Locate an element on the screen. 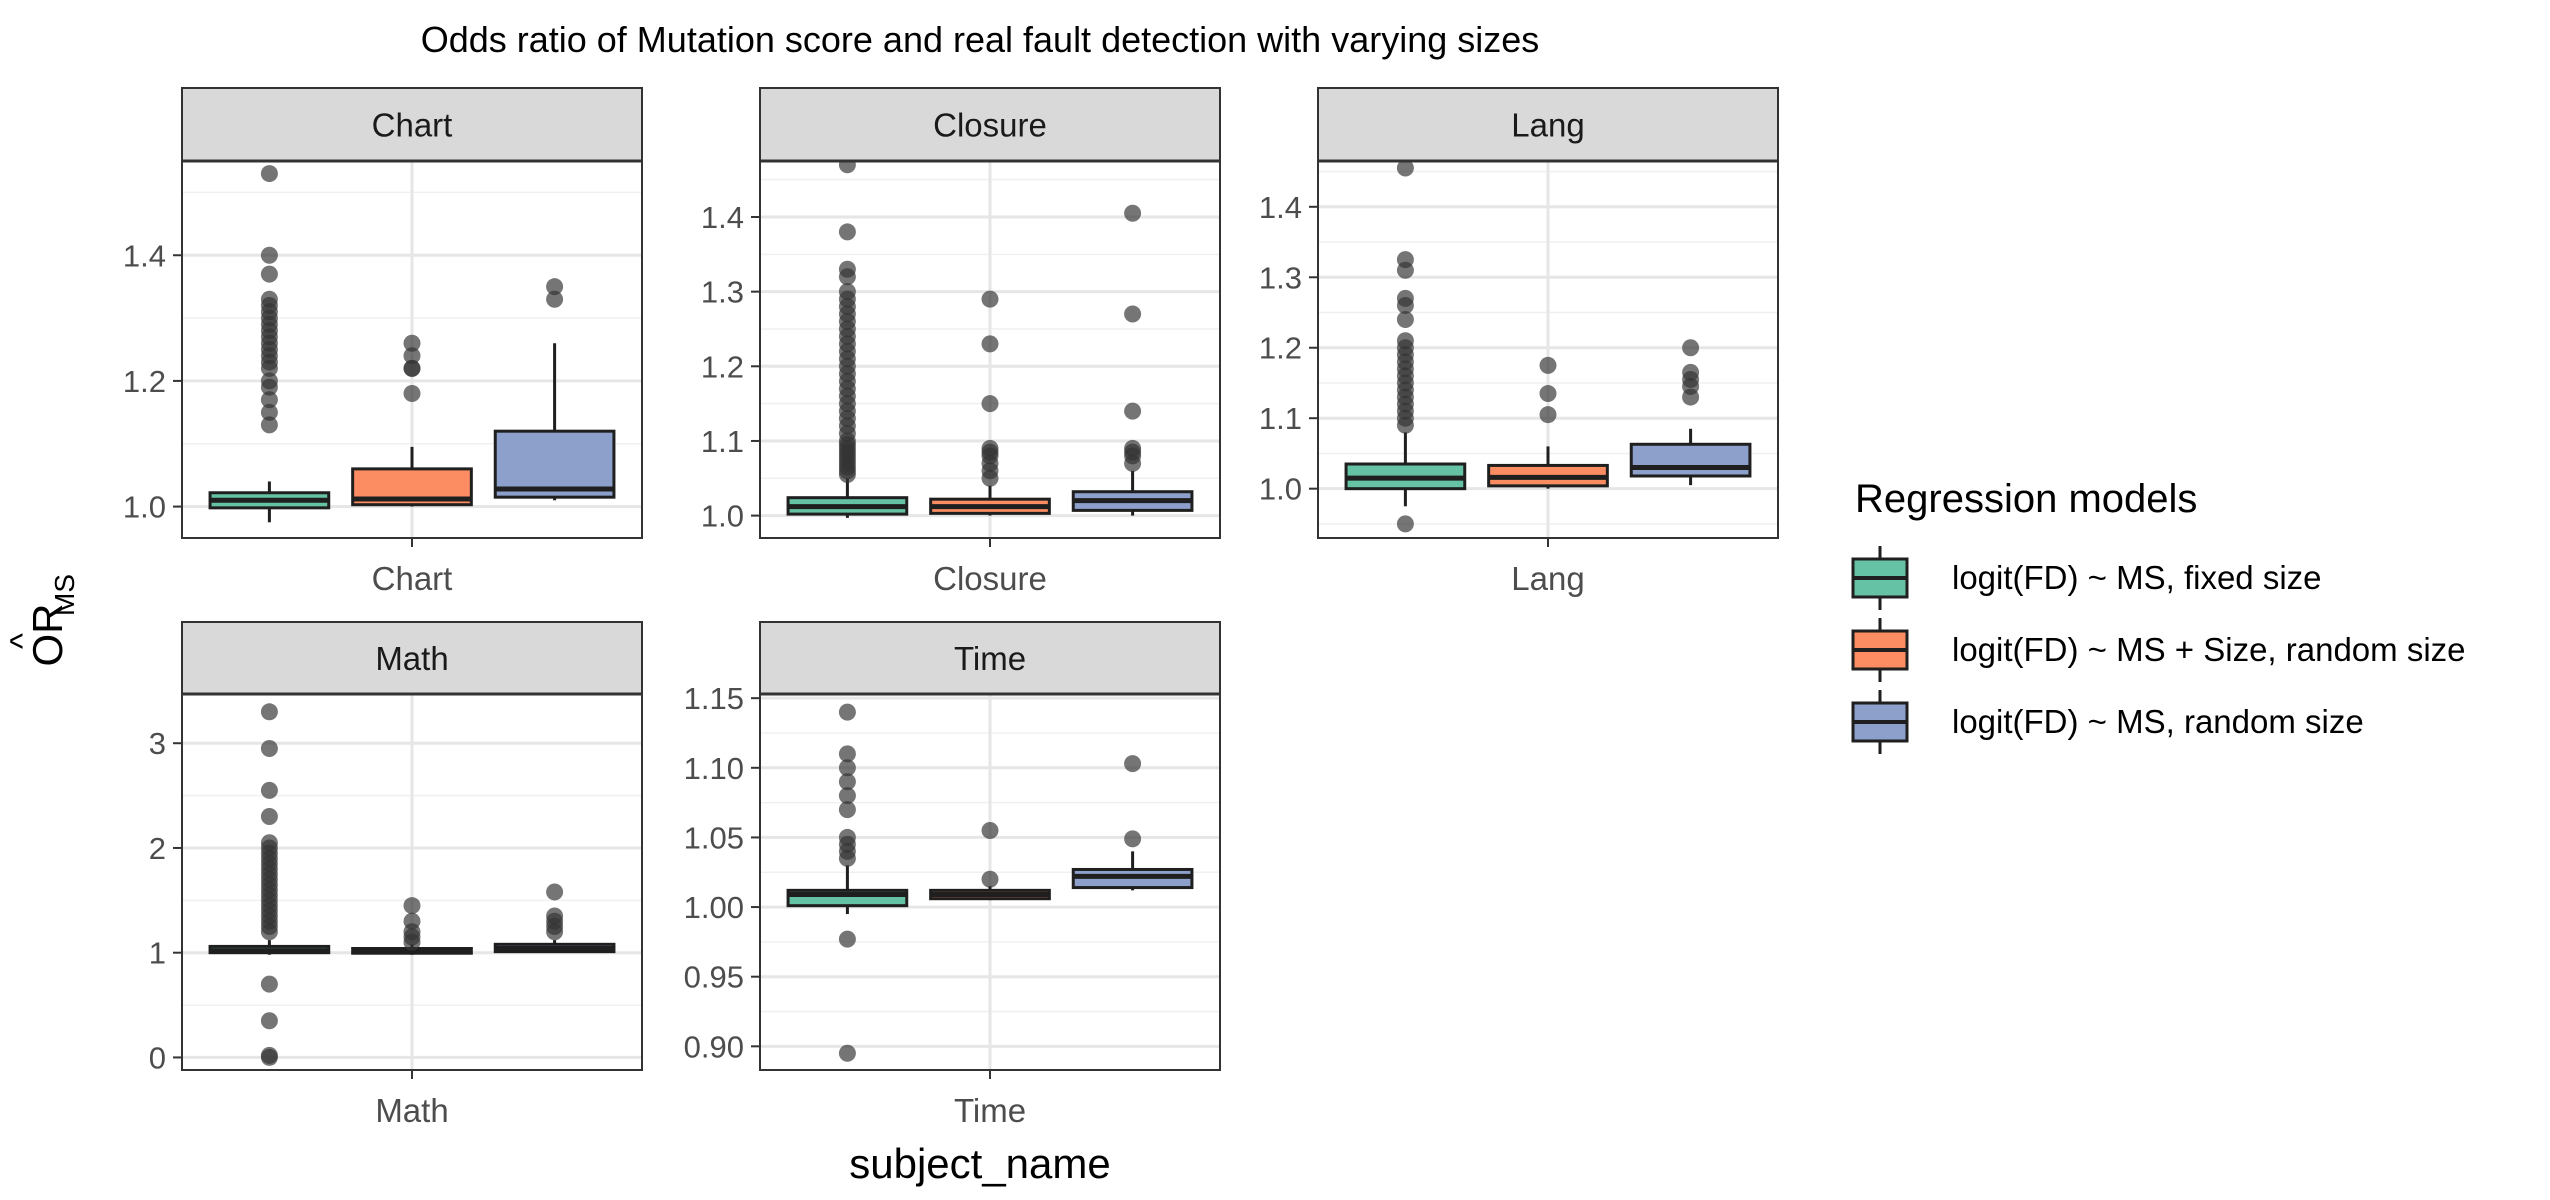 Image resolution: width=2550 pixels, height=1200 pixels. x-axis-title: subject_name is located at coordinates (980, 1163).